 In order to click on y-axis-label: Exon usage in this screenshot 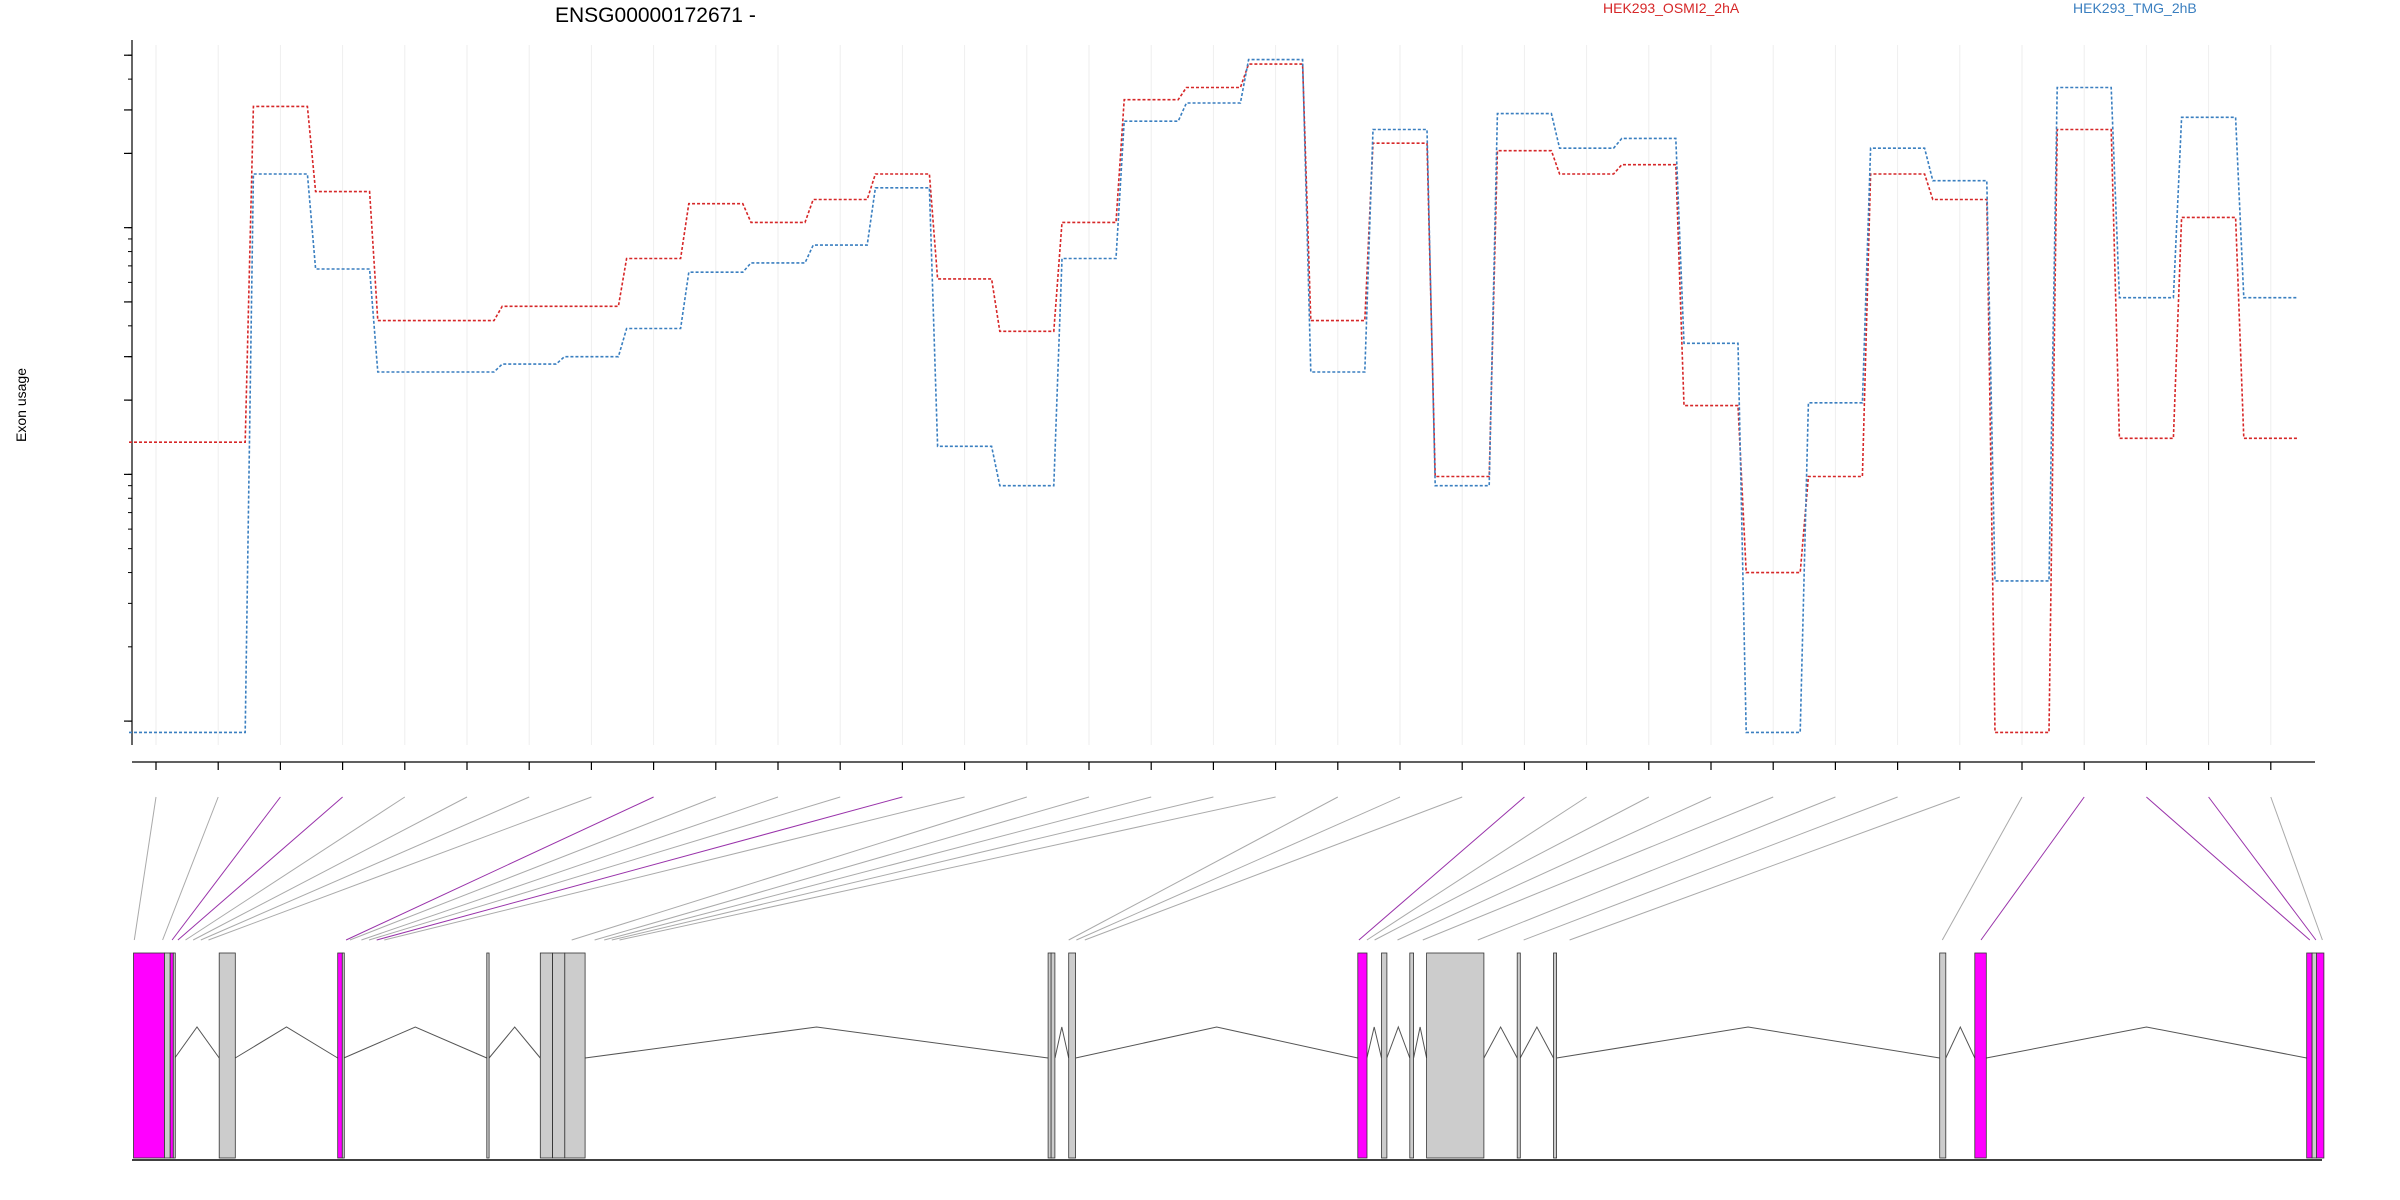, I will do `click(21, 405)`.